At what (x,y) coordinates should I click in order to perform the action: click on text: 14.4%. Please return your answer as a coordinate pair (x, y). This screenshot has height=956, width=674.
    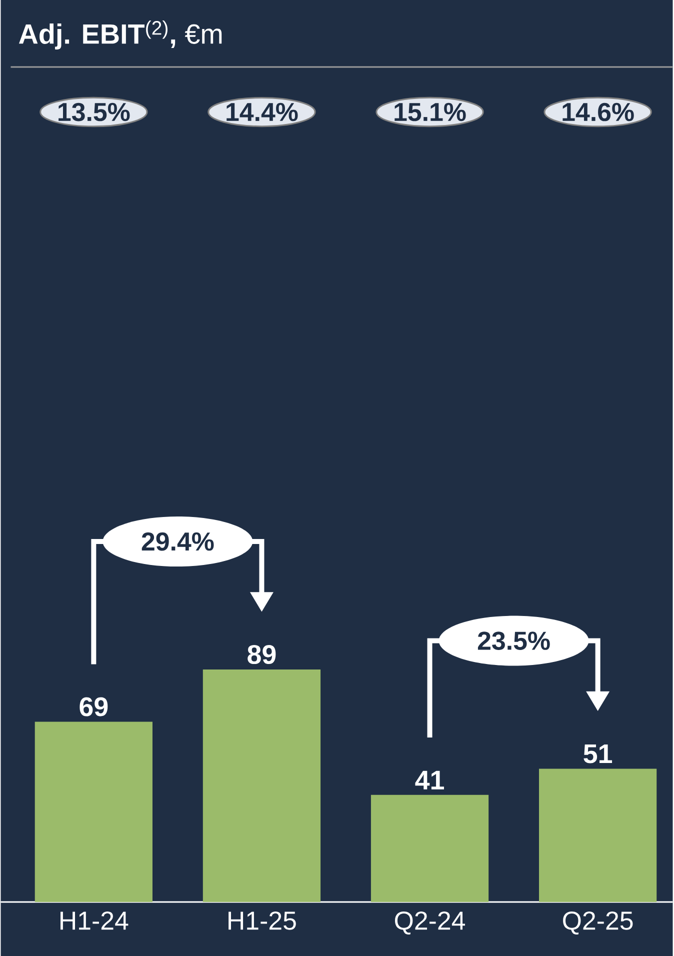
    Looking at the image, I should click on (262, 112).